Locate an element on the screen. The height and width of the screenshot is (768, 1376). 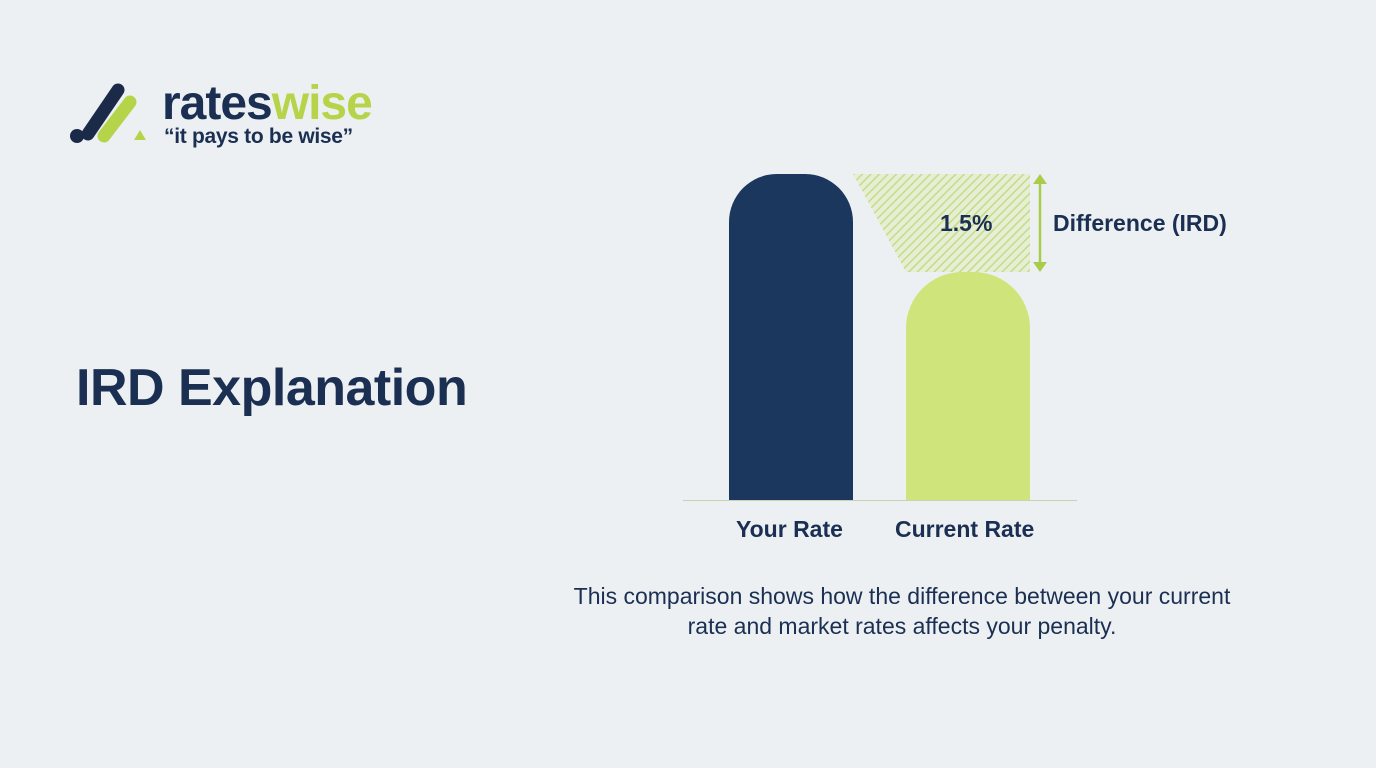
brand-part-wise: wise is located at coordinates (322, 103).